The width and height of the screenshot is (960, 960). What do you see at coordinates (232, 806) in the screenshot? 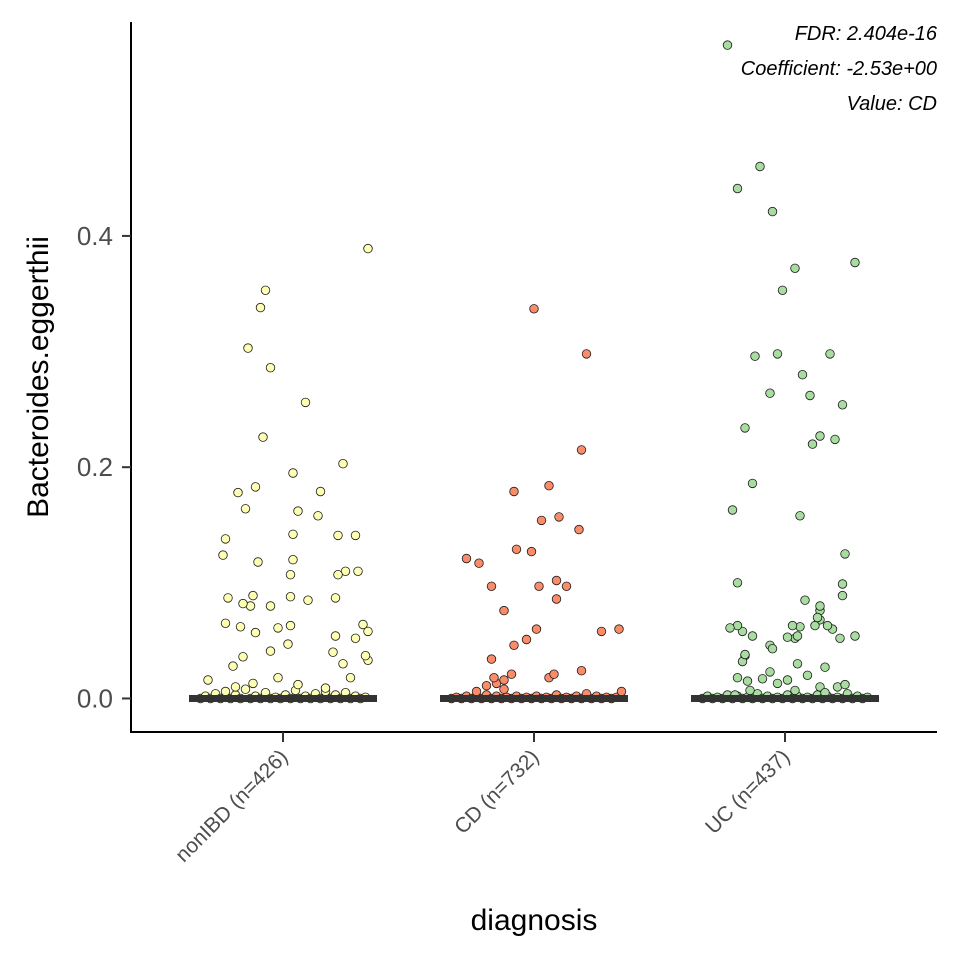
I see `x-tick-label: nonIBD (n=426)` at bounding box center [232, 806].